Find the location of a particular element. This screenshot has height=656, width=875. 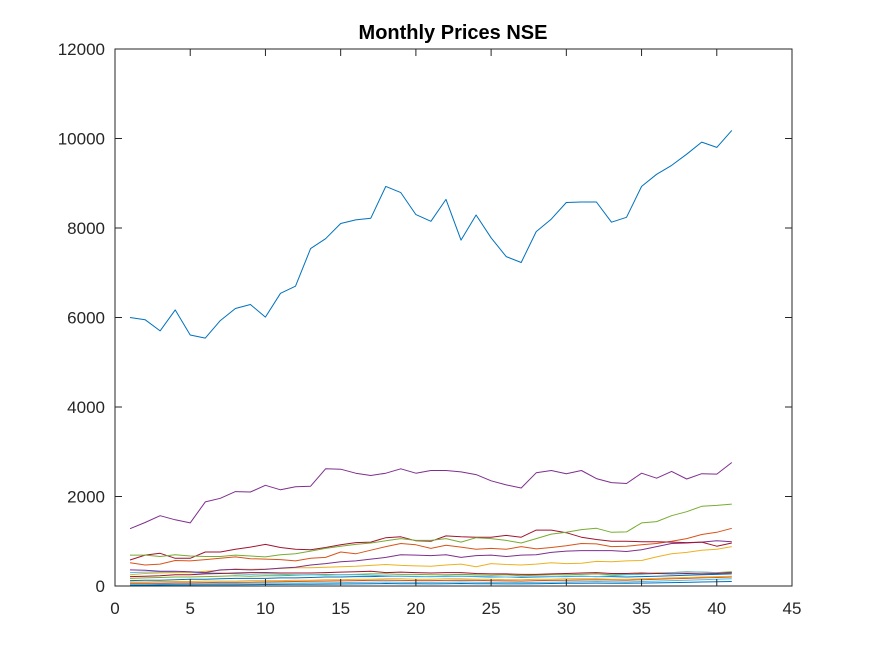

y-tick-label-12000: 12000 is located at coordinates (81, 49).